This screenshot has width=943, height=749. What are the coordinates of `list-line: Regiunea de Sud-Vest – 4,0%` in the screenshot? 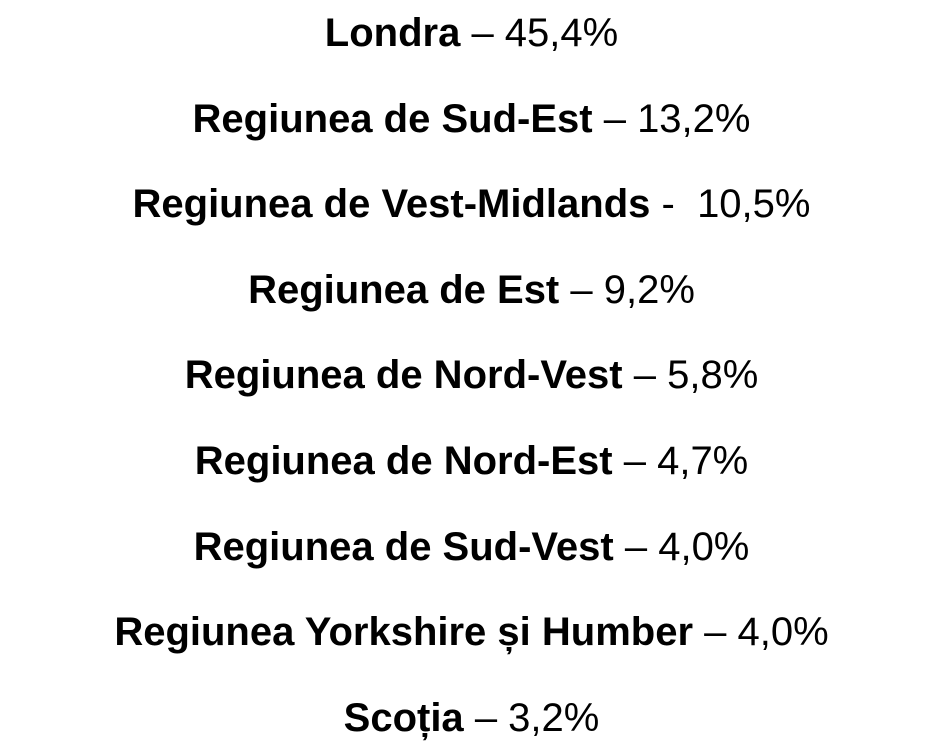 It's located at (471, 547).